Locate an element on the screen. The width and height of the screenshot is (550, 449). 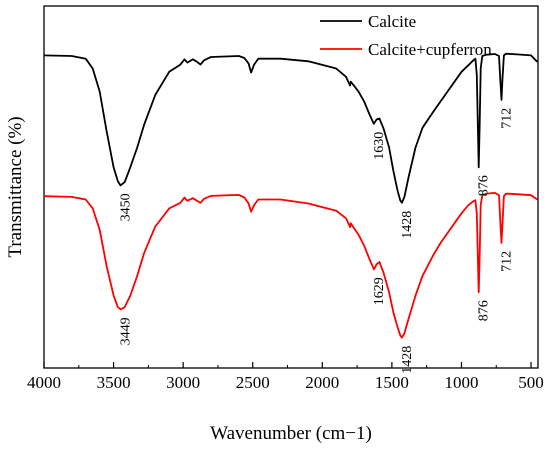
x-tick-label-1500: 1500 is located at coordinates (392, 382).